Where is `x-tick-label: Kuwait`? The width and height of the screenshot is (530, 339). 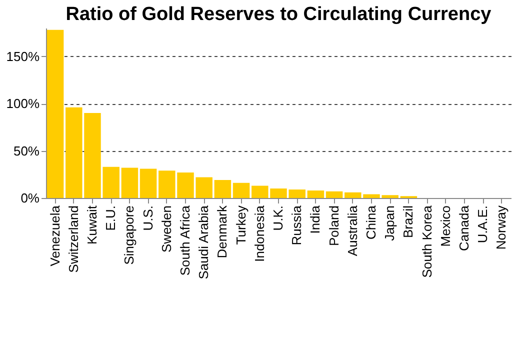 x-tick-label: Kuwait is located at coordinates (92, 225).